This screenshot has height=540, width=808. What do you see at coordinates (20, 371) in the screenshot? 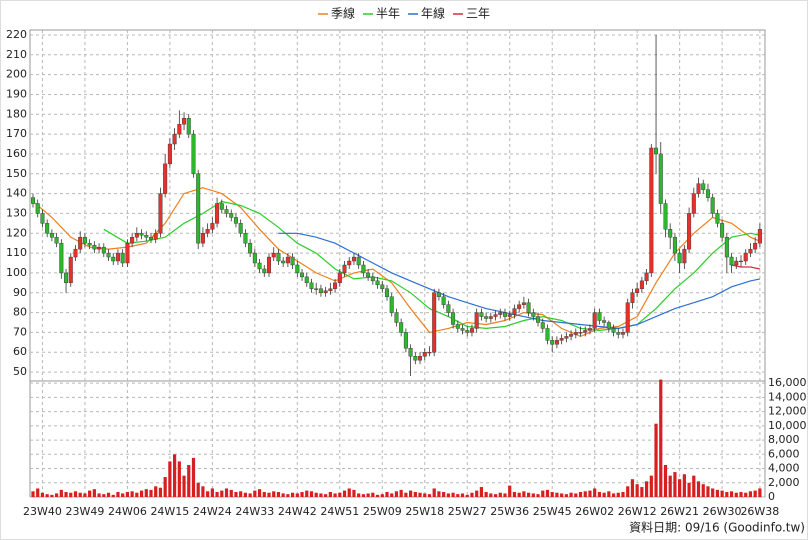
I see `y-tick-label: 50` at bounding box center [20, 371].